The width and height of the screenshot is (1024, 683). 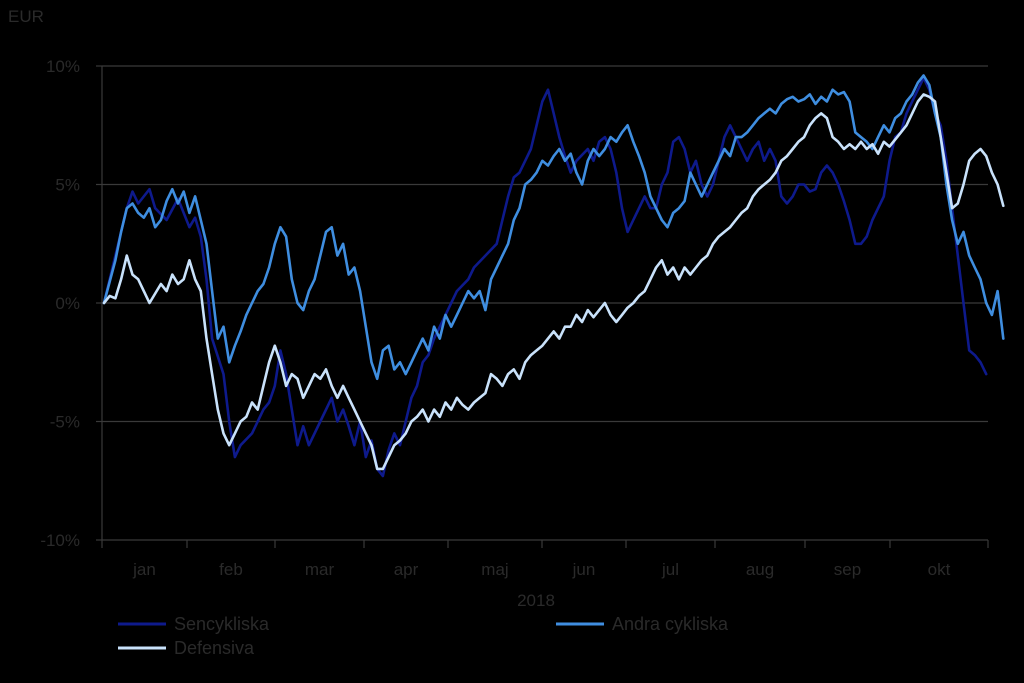 What do you see at coordinates (406, 569) in the screenshot?
I see `x-tick-label-apr: apr` at bounding box center [406, 569].